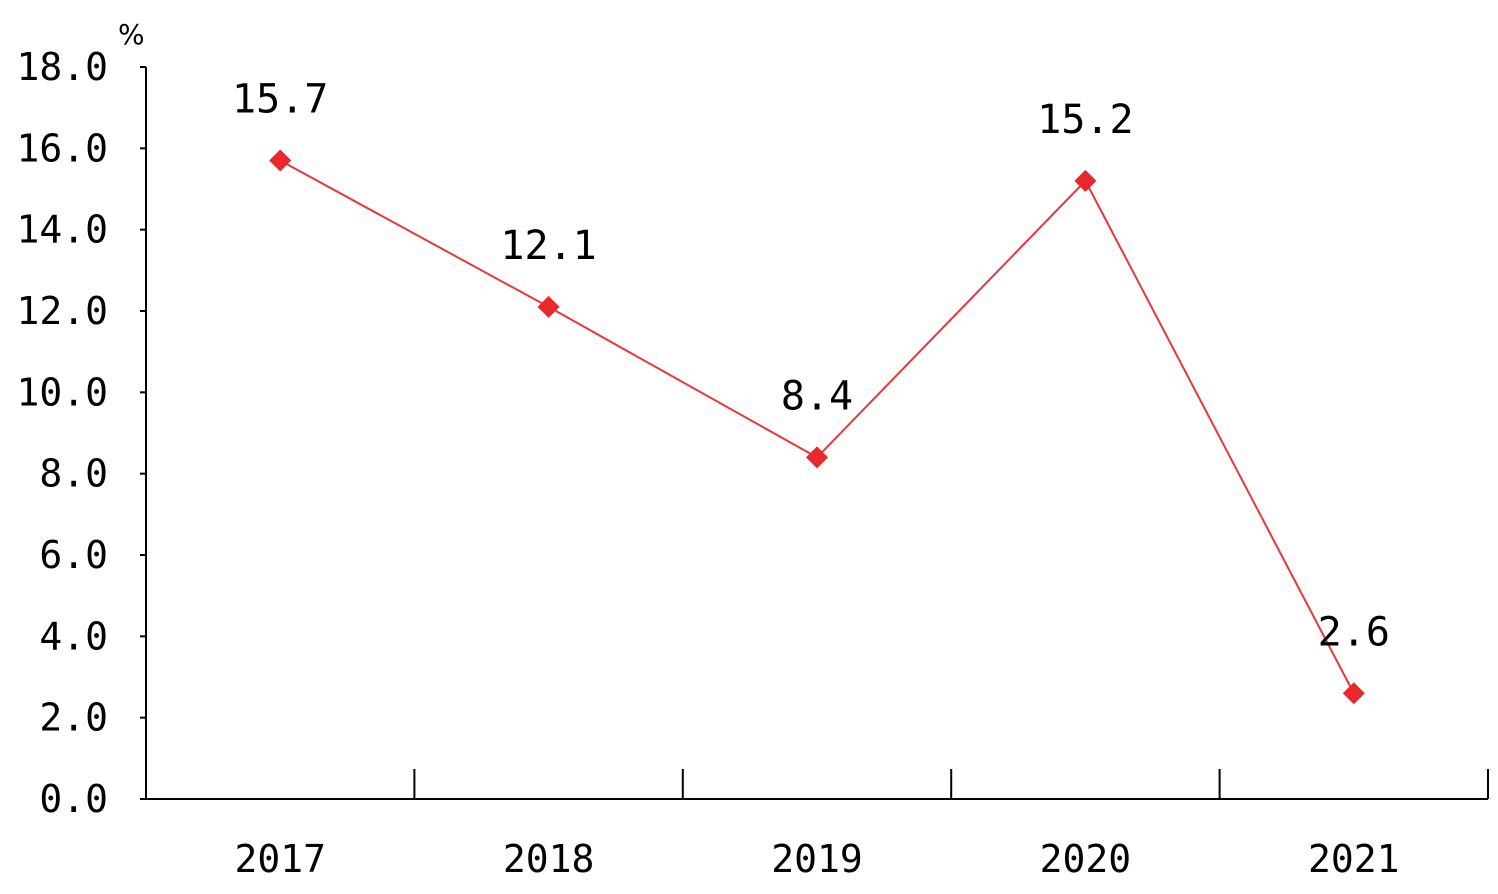 The image size is (1498, 894). What do you see at coordinates (280, 100) in the screenshot?
I see `data-label: 15.7` at bounding box center [280, 100].